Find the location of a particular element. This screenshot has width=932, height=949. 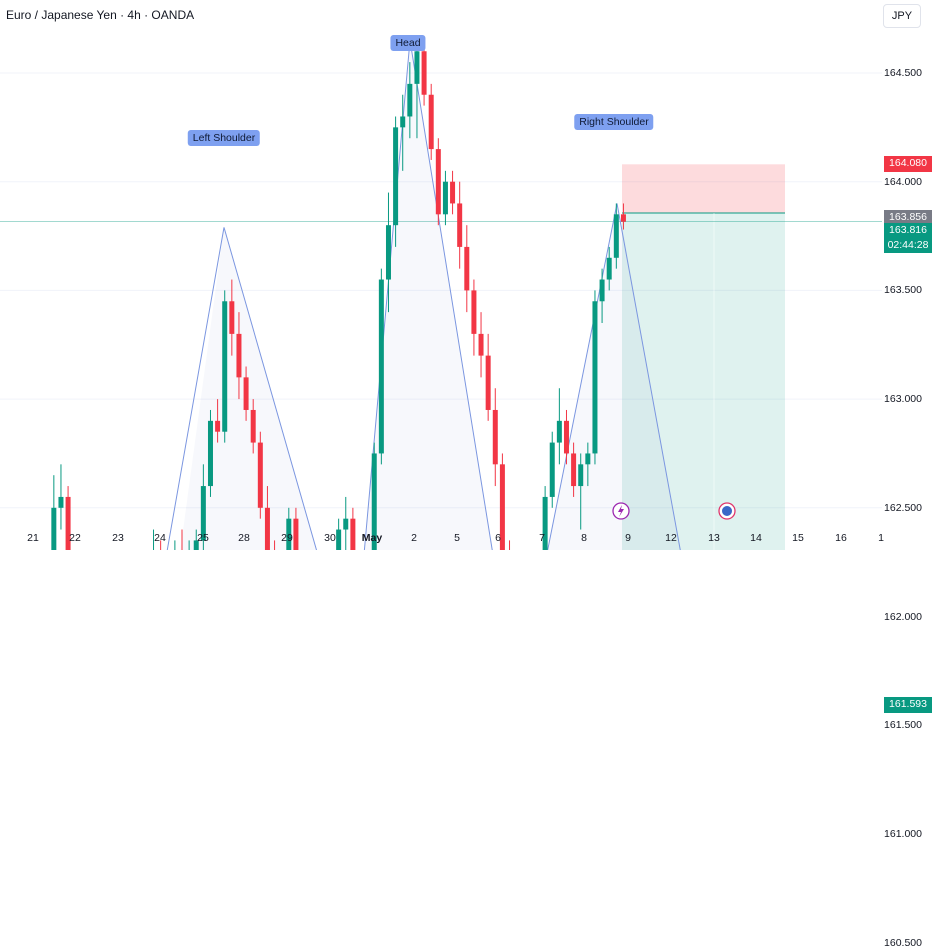

economic-event-icon-core is located at coordinates (727, 511).